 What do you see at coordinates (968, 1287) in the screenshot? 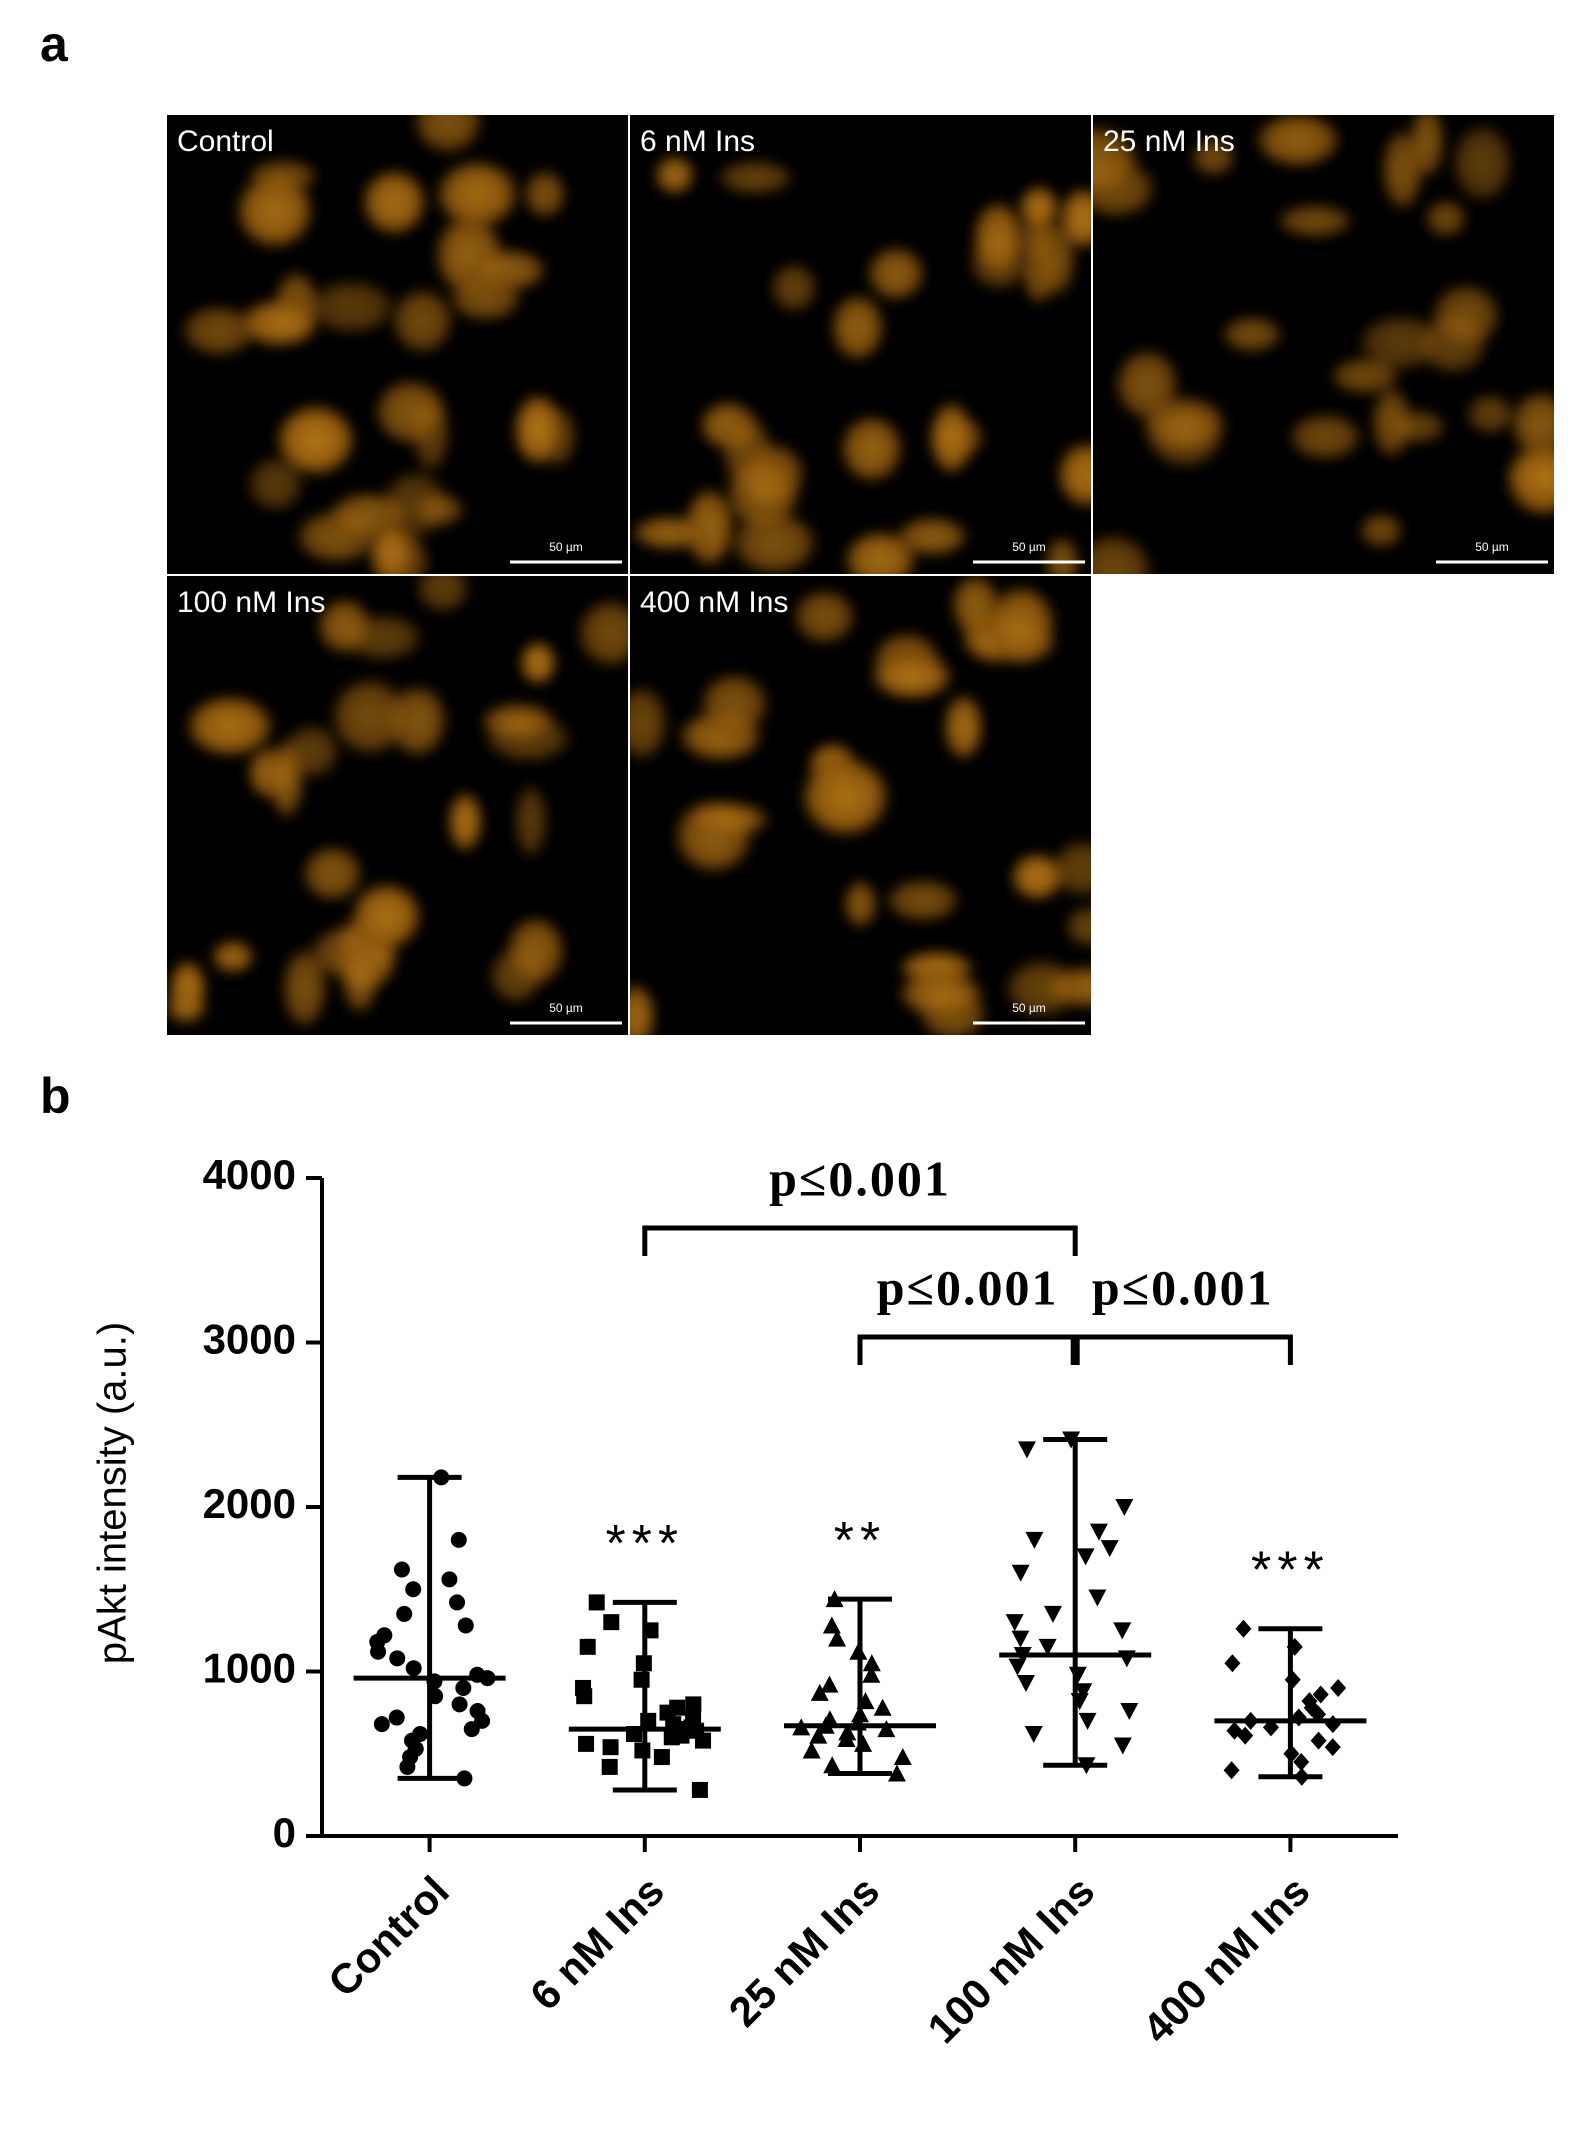
I see `p-value: p≤0.001` at bounding box center [968, 1287].